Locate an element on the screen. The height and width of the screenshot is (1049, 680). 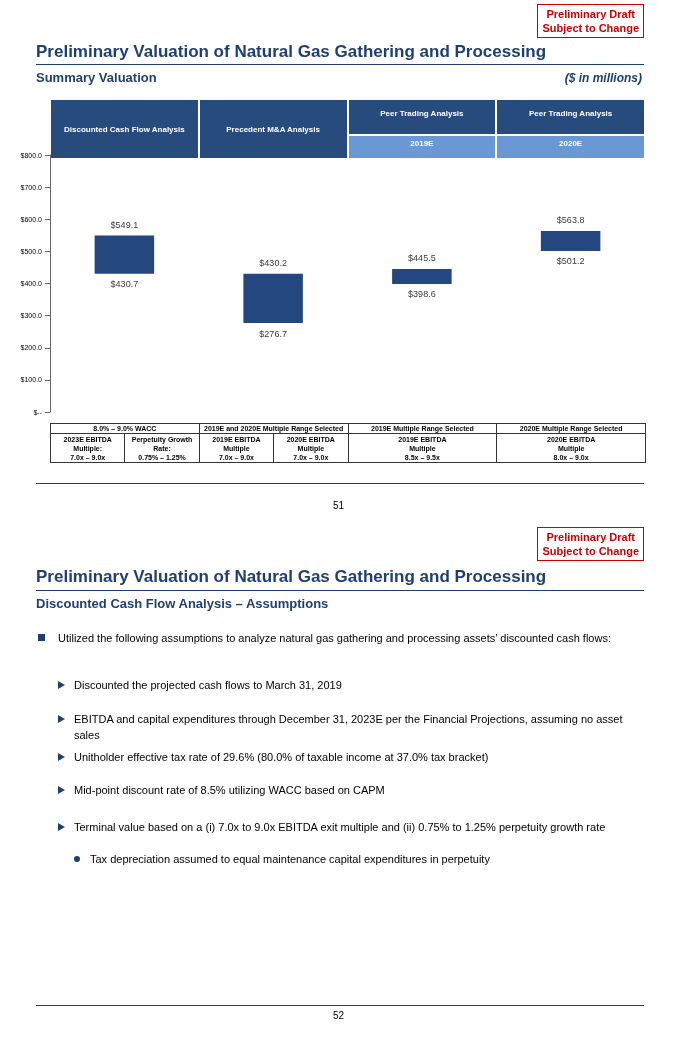
text: Terminal value based on a (i) 7.0x to 9.0x EBITDA exit multiple and (ii) 0.75% to 1.25% perpetuity growth rate is located at coordinates (340, 827).